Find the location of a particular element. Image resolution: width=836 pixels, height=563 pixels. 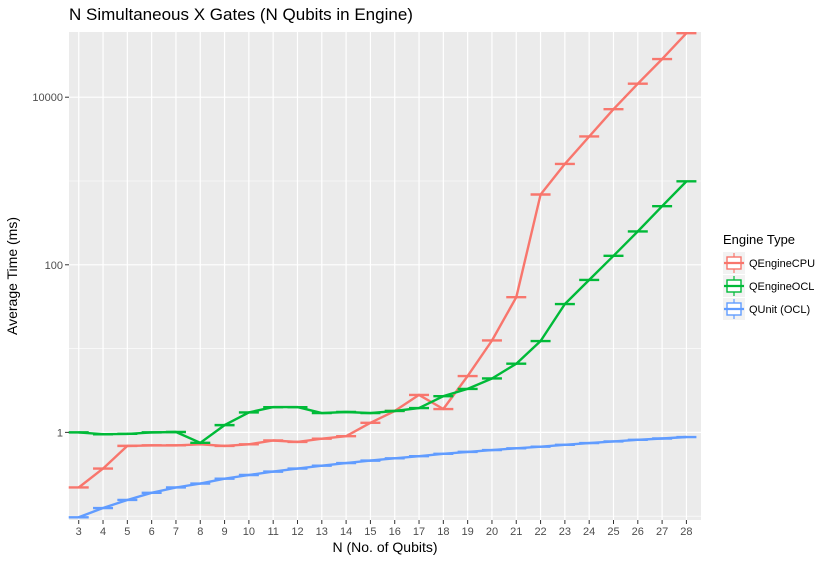

x-tick-label: 22 is located at coordinates (540, 532).